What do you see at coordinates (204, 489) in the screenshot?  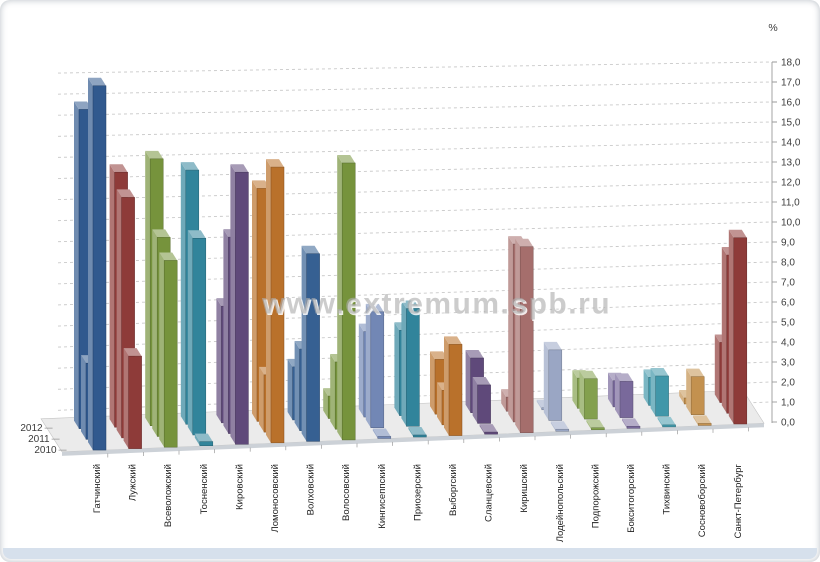 I see `category-label: Тосненский` at bounding box center [204, 489].